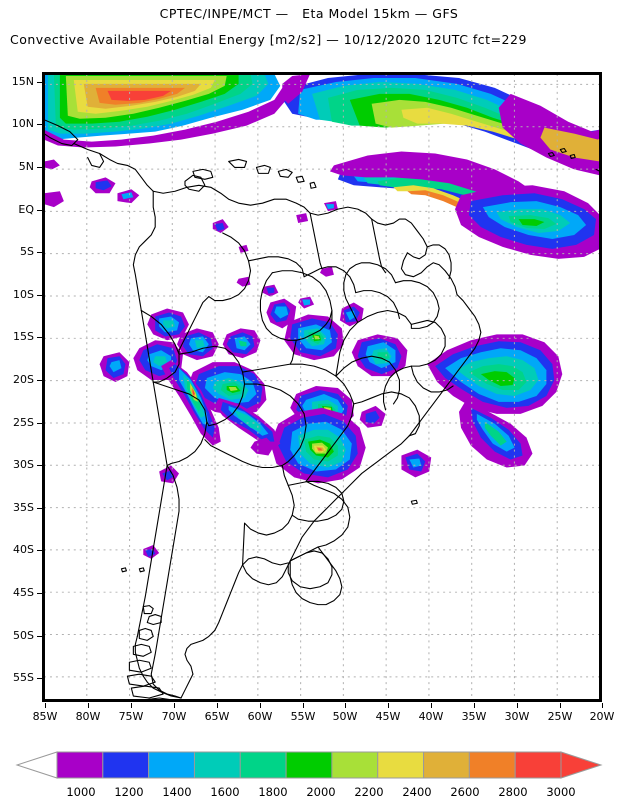  I want to click on colorbar-tick-label: 2400, so click(417, 792).